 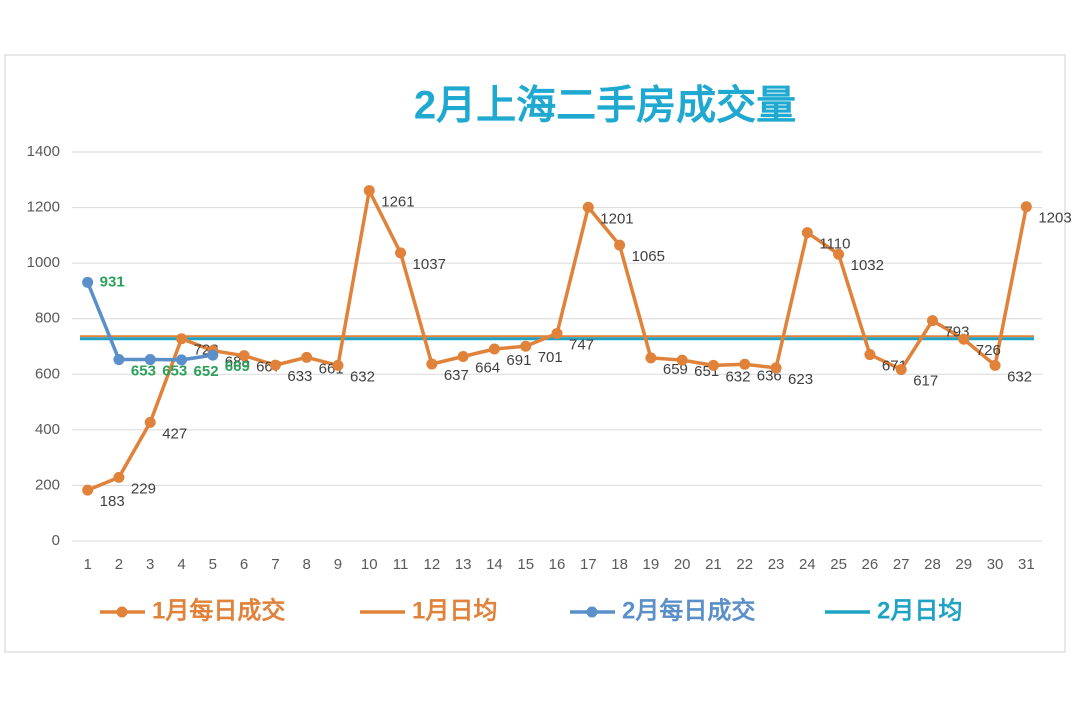 I want to click on x-tick-label: 21, so click(x=713, y=564).